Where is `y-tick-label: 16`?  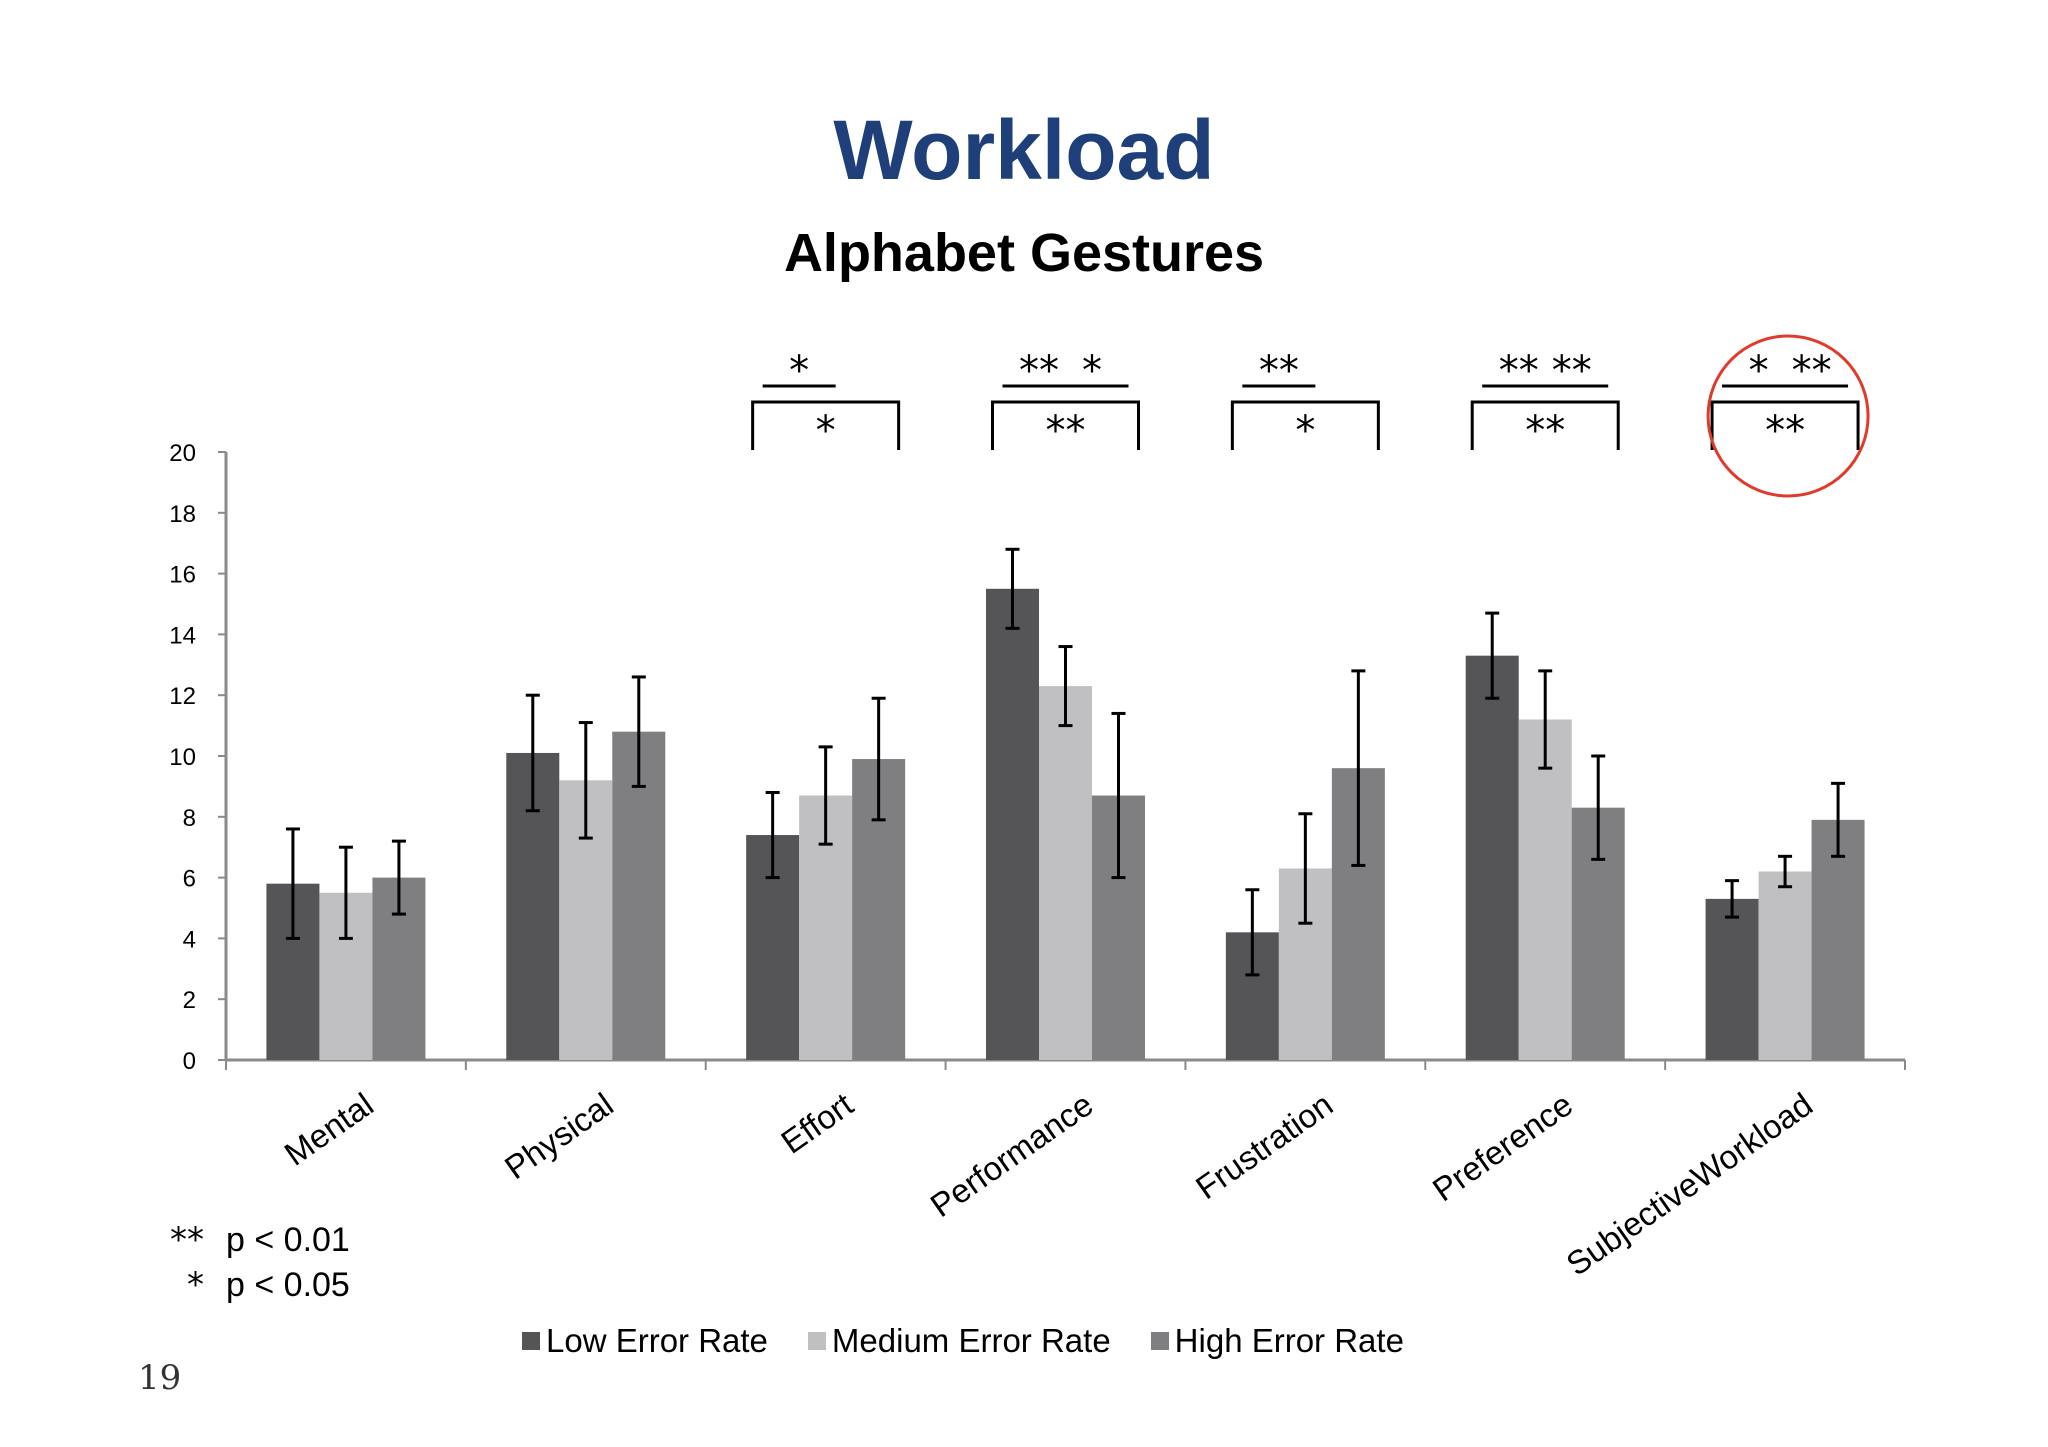
y-tick-label: 16 is located at coordinates (182, 575).